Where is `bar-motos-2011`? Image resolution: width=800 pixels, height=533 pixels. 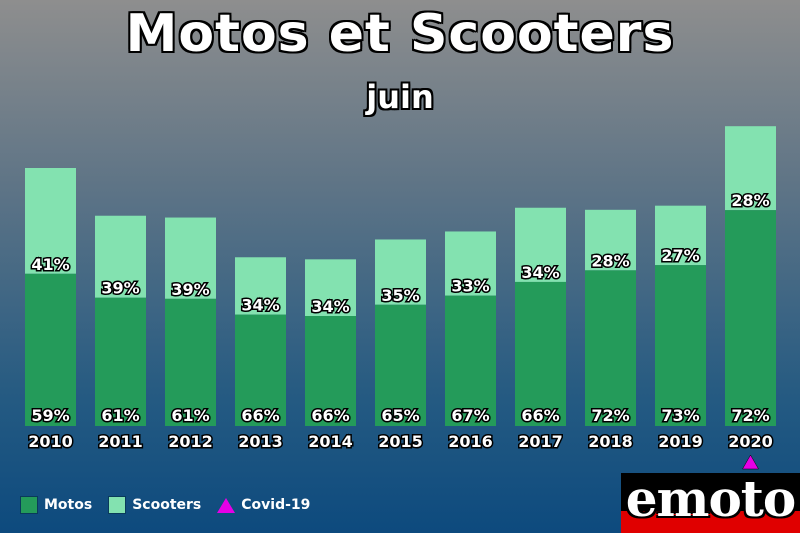 bar-motos-2011 is located at coordinates (120, 361).